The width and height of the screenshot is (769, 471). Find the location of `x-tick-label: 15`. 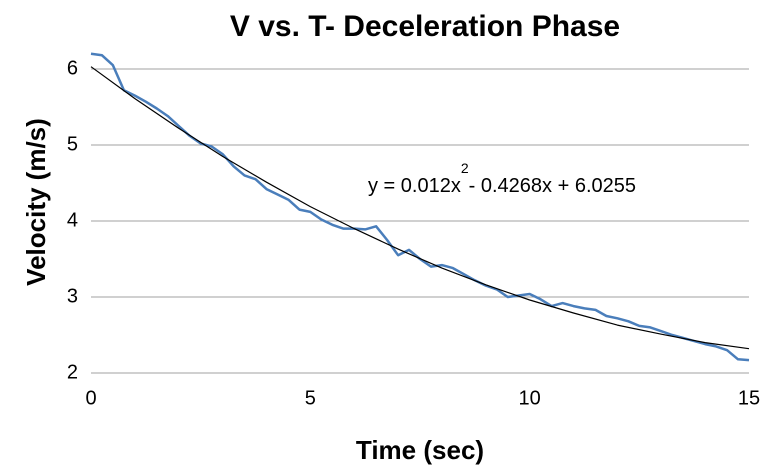

x-tick-label: 15 is located at coordinates (749, 398).